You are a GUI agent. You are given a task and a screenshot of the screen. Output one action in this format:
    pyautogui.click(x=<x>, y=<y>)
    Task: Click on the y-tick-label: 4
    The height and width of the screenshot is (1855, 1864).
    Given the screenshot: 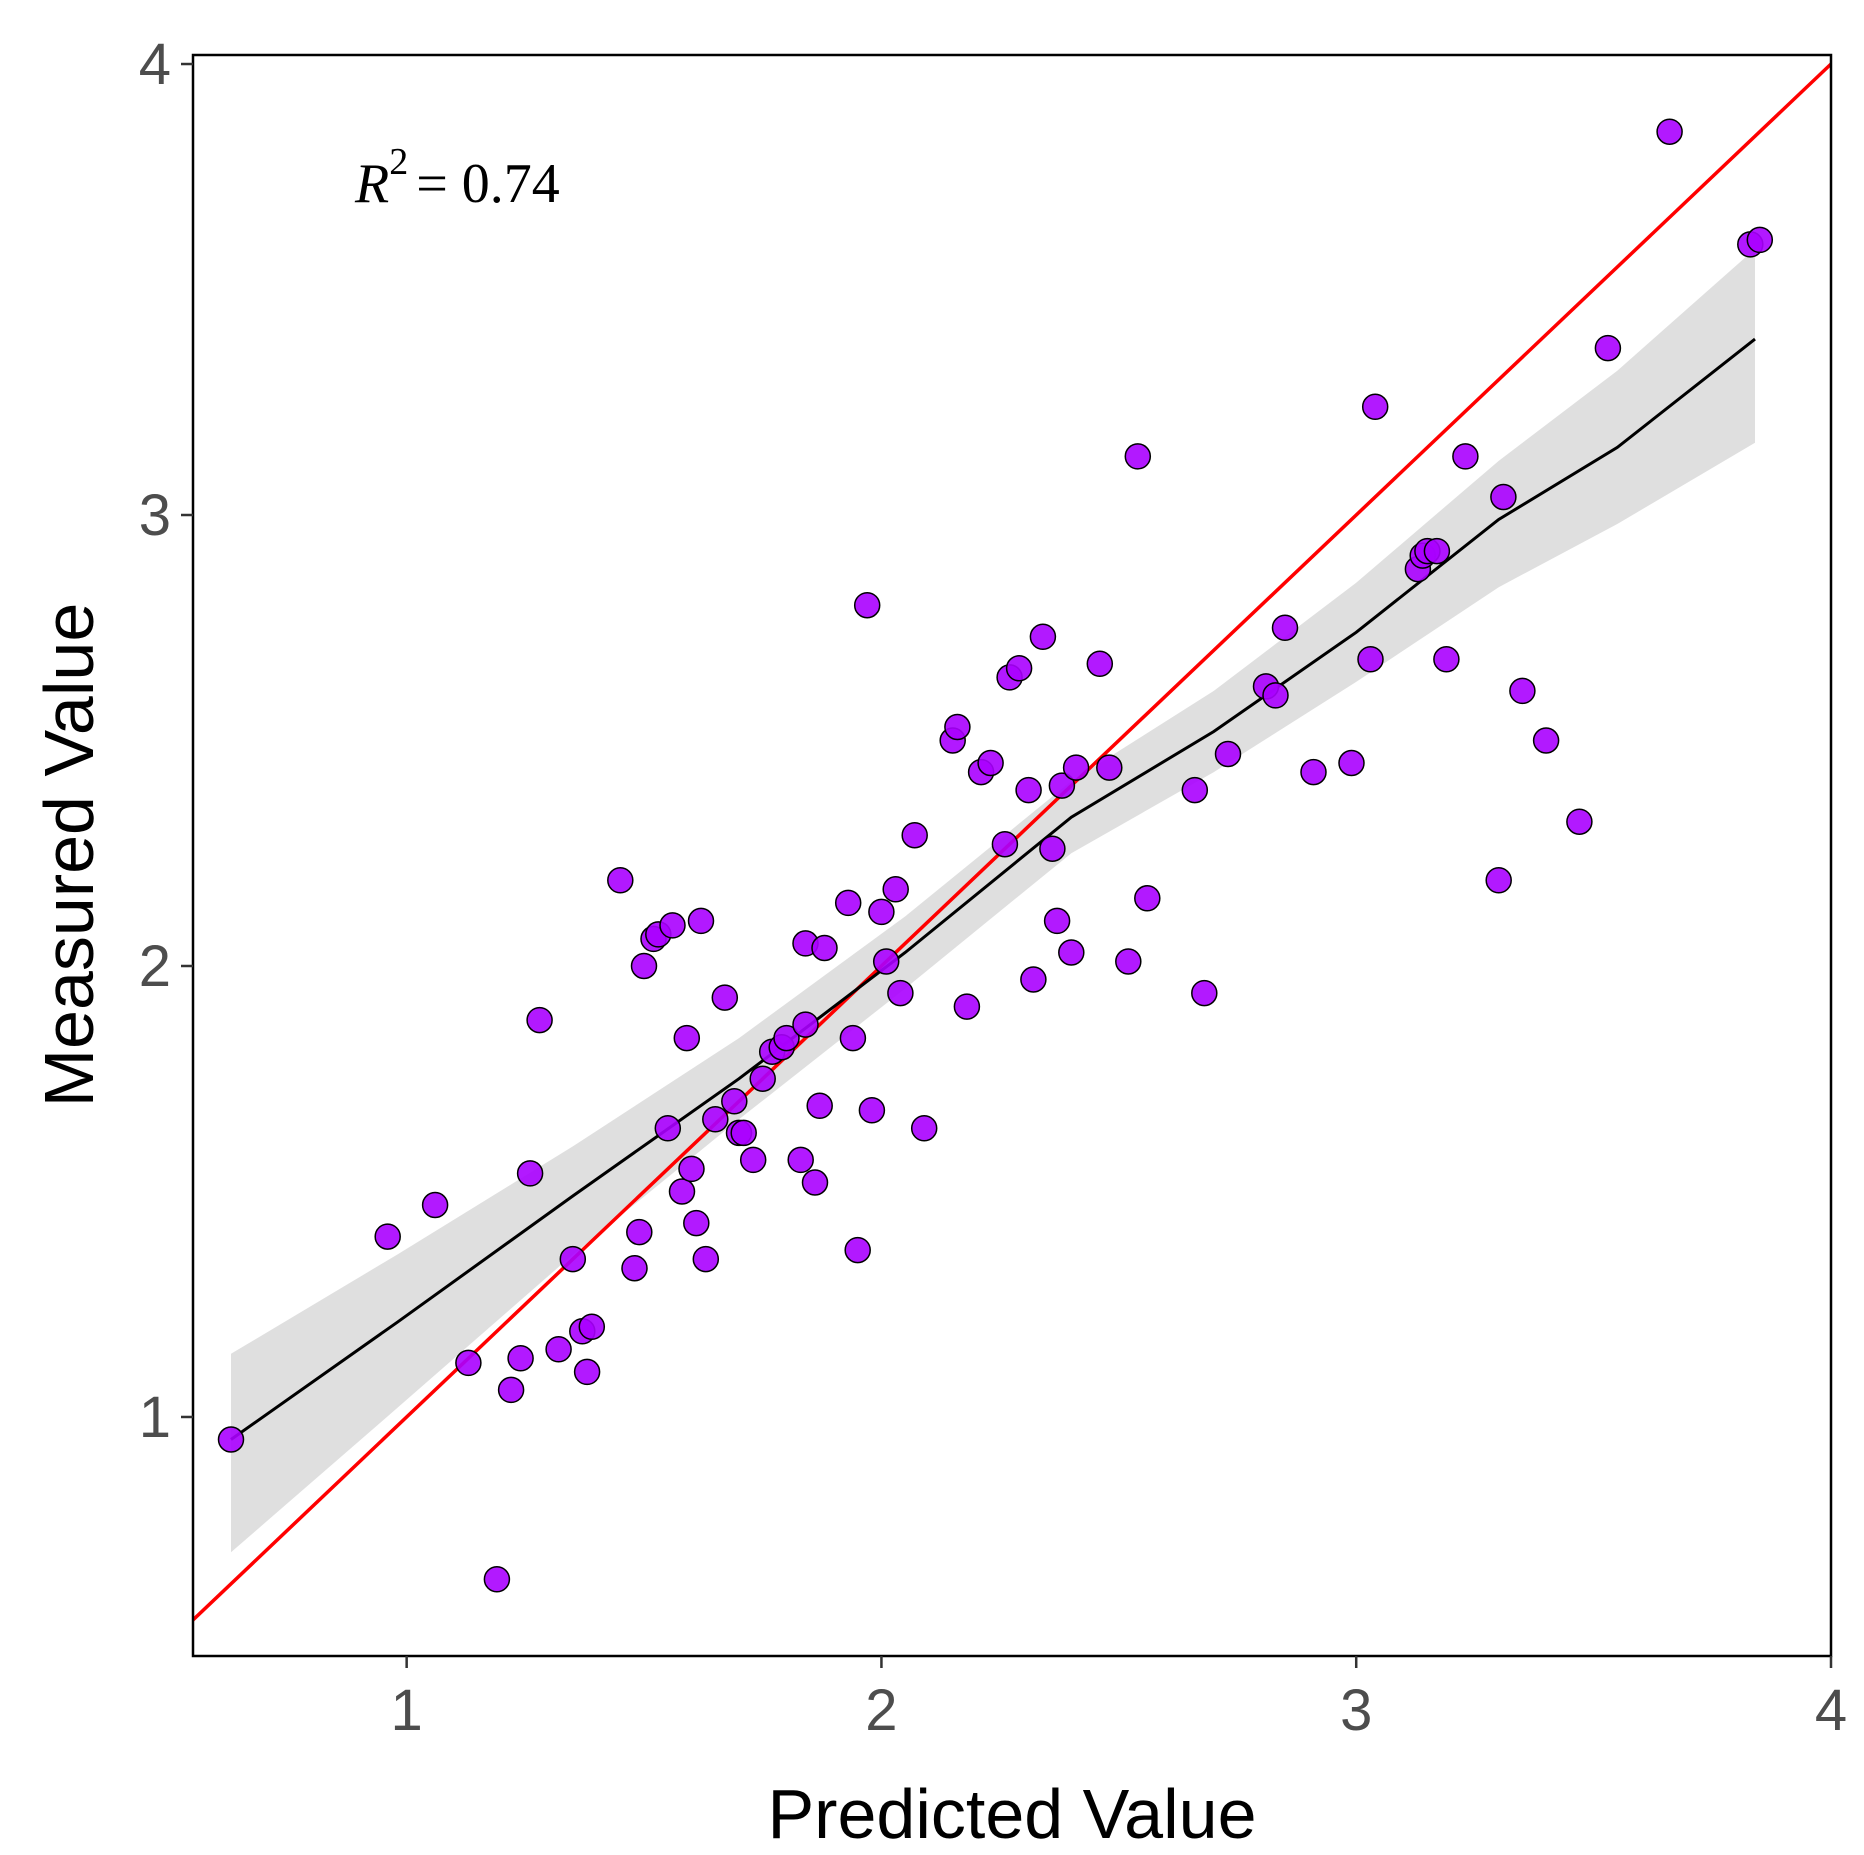 What is the action you would take?
    pyautogui.click(x=155, y=64)
    